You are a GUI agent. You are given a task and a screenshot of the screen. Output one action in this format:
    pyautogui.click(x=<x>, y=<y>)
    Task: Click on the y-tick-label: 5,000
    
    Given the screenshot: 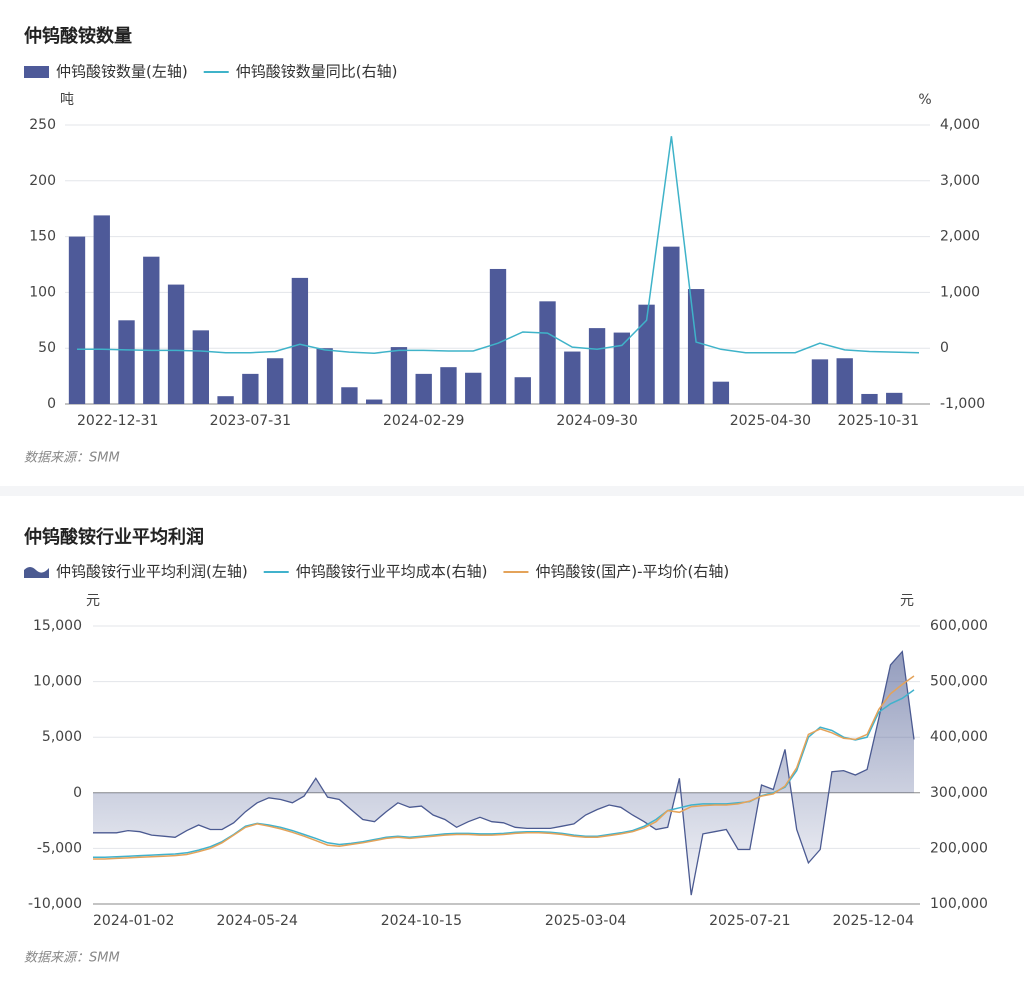 What is the action you would take?
    pyautogui.click(x=62, y=737)
    